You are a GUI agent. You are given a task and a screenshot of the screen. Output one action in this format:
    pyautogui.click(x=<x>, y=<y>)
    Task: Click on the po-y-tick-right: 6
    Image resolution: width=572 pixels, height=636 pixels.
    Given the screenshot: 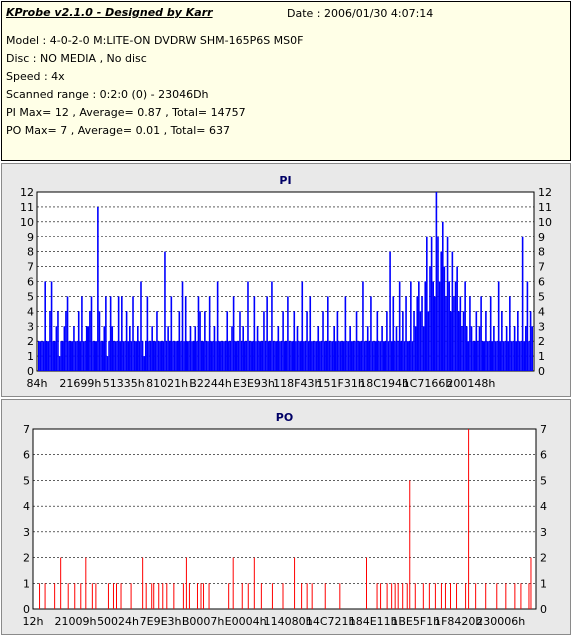 What is the action you would take?
    pyautogui.click(x=543, y=455)
    